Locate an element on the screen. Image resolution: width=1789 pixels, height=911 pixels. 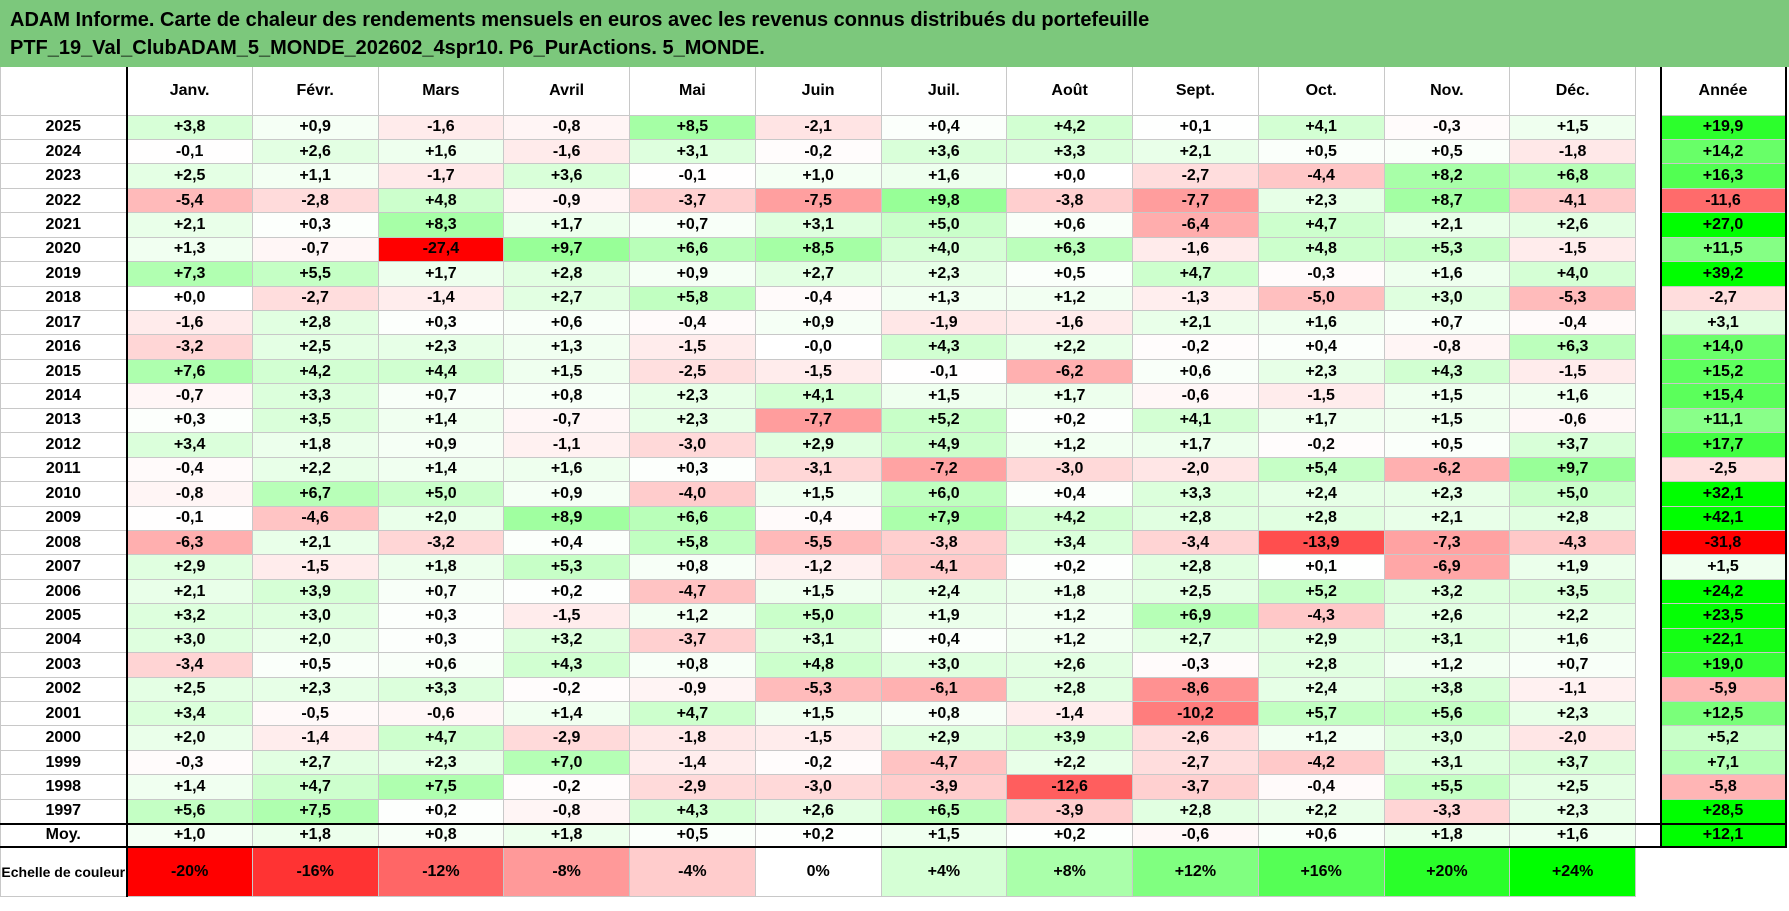
heatmap-cell: +0,9 is located at coordinates (315, 127).